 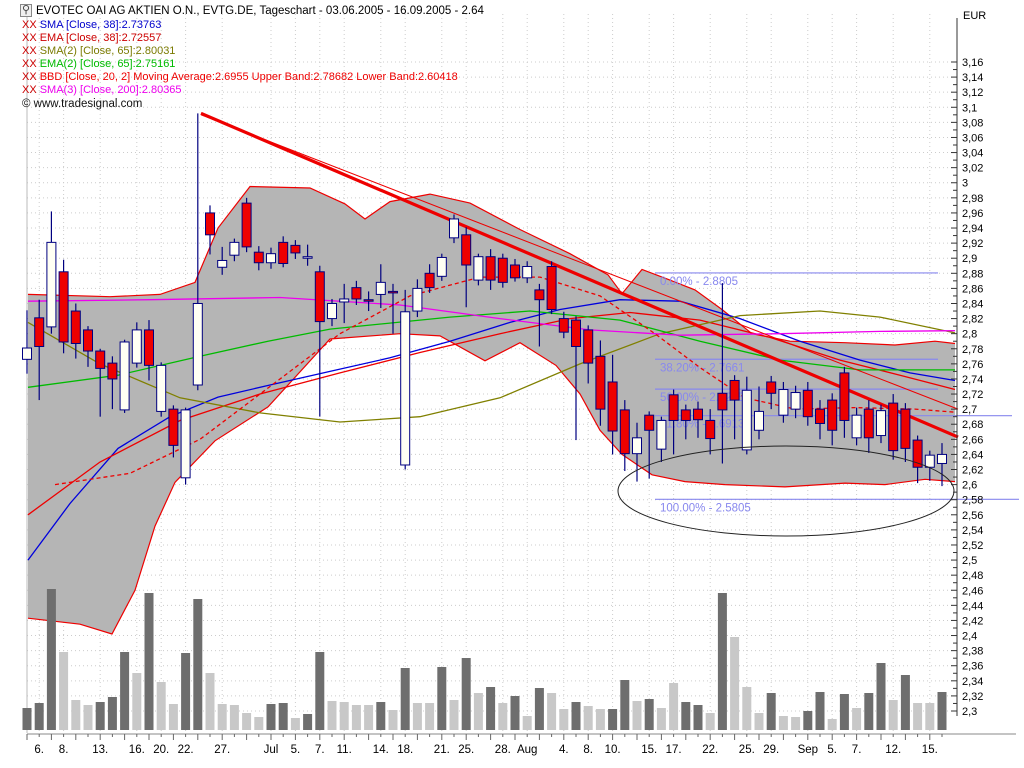 I want to click on y-axis-label: 2,92, so click(x=972, y=244).